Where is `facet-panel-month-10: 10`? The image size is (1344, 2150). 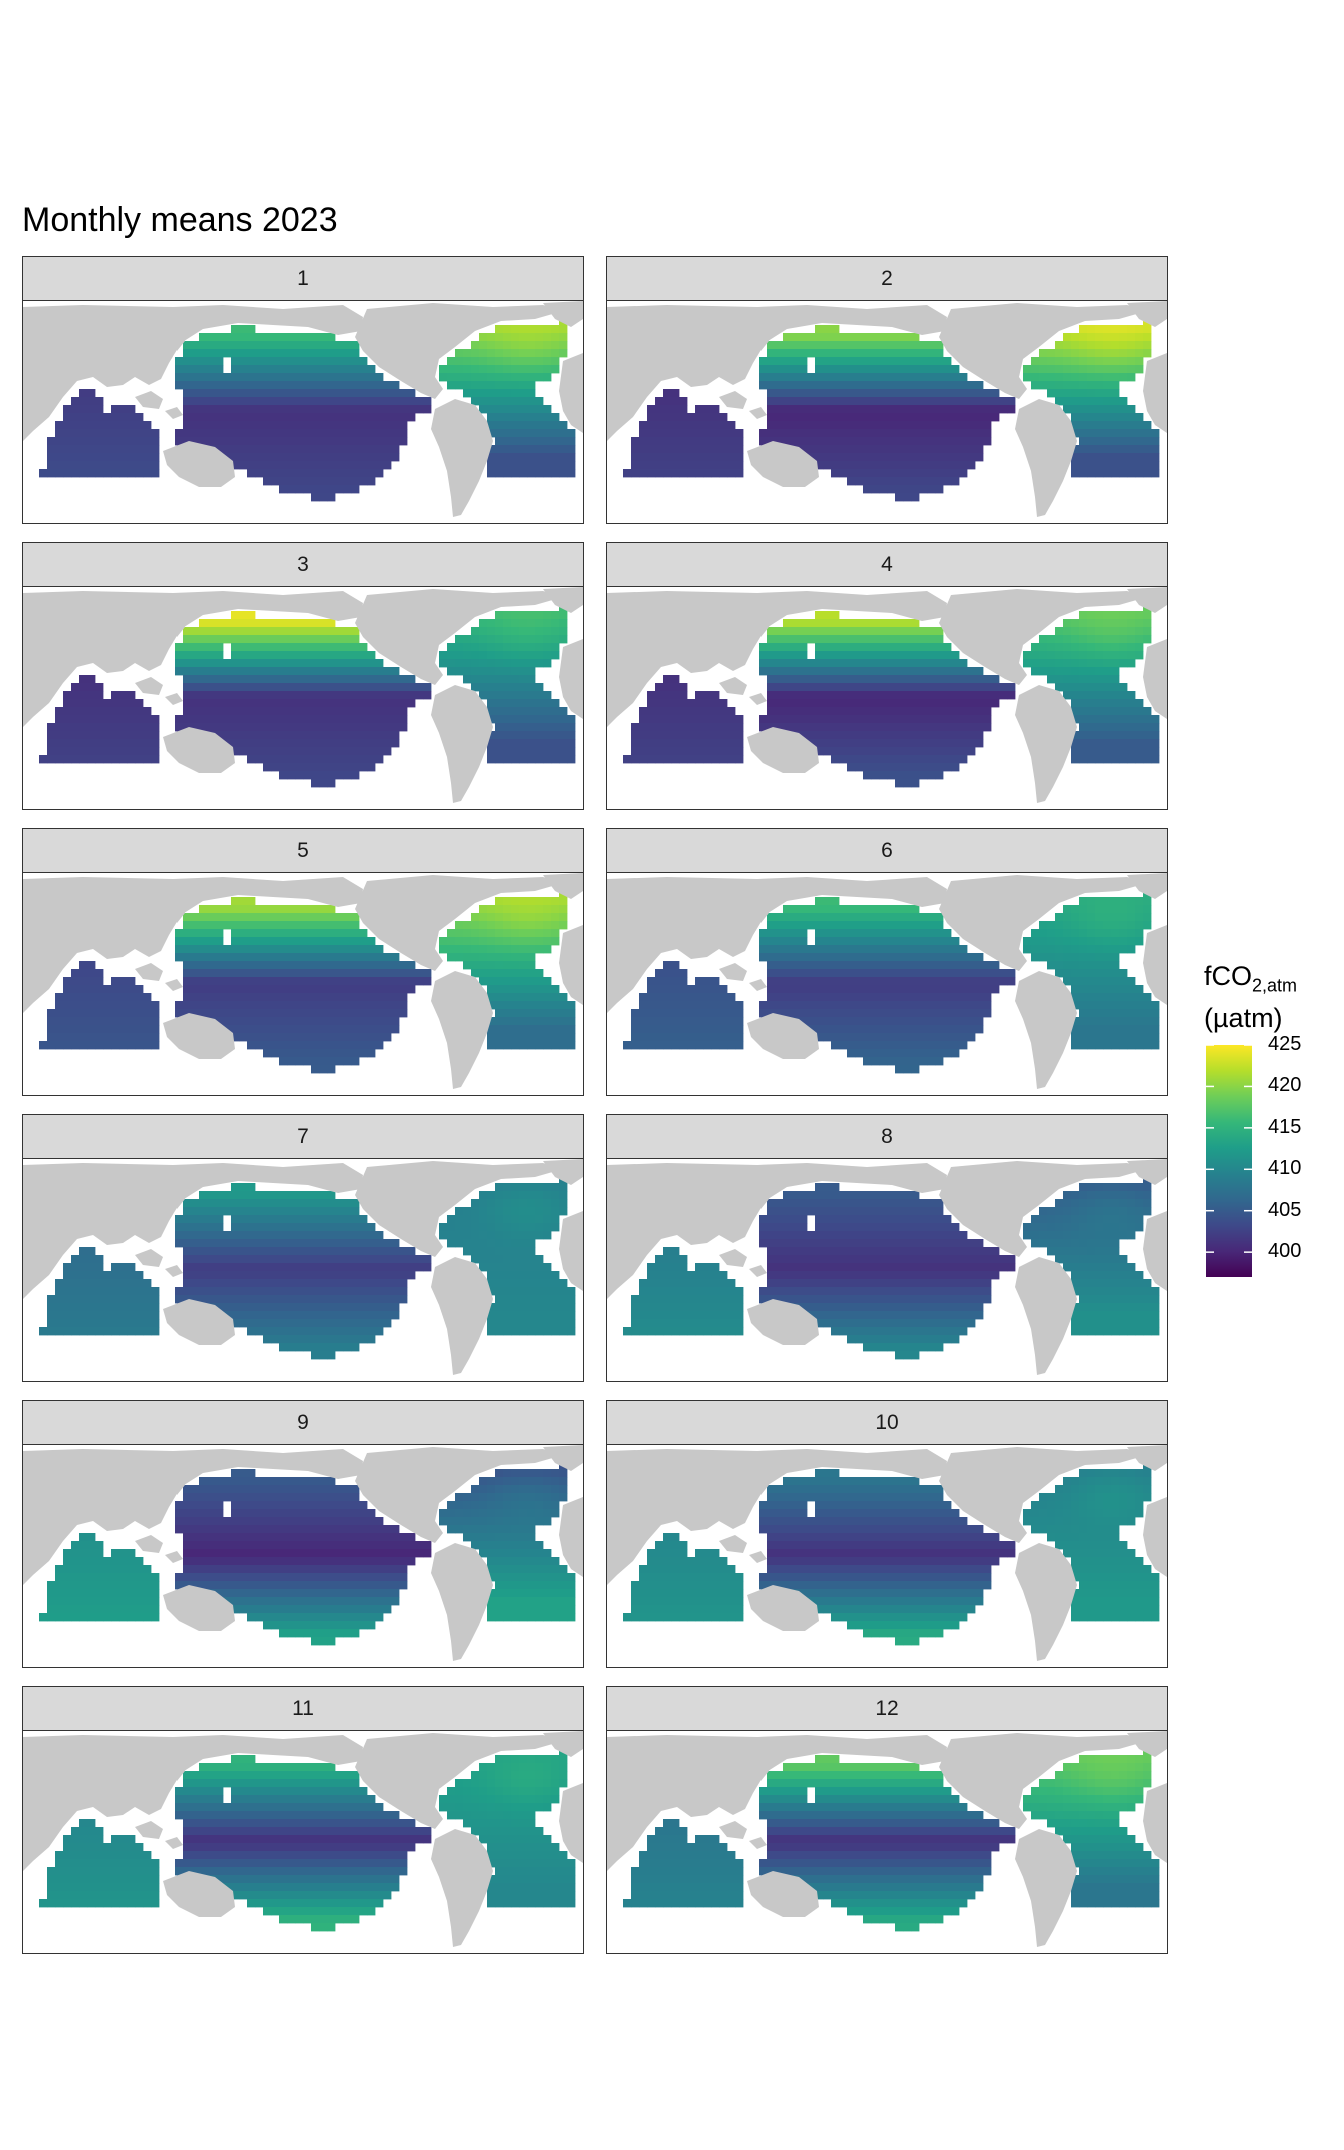 facet-panel-month-10: 10 is located at coordinates (887, 1534).